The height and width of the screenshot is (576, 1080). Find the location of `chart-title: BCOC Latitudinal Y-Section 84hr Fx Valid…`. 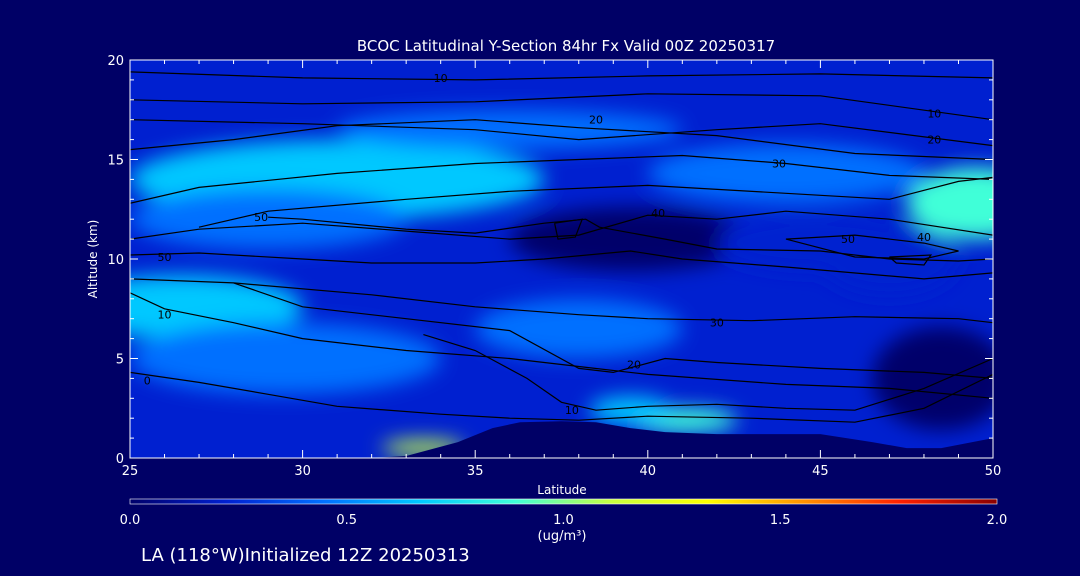

chart-title: BCOC Latitudinal Y-Section 84hr Fx Valid… is located at coordinates (566, 46).